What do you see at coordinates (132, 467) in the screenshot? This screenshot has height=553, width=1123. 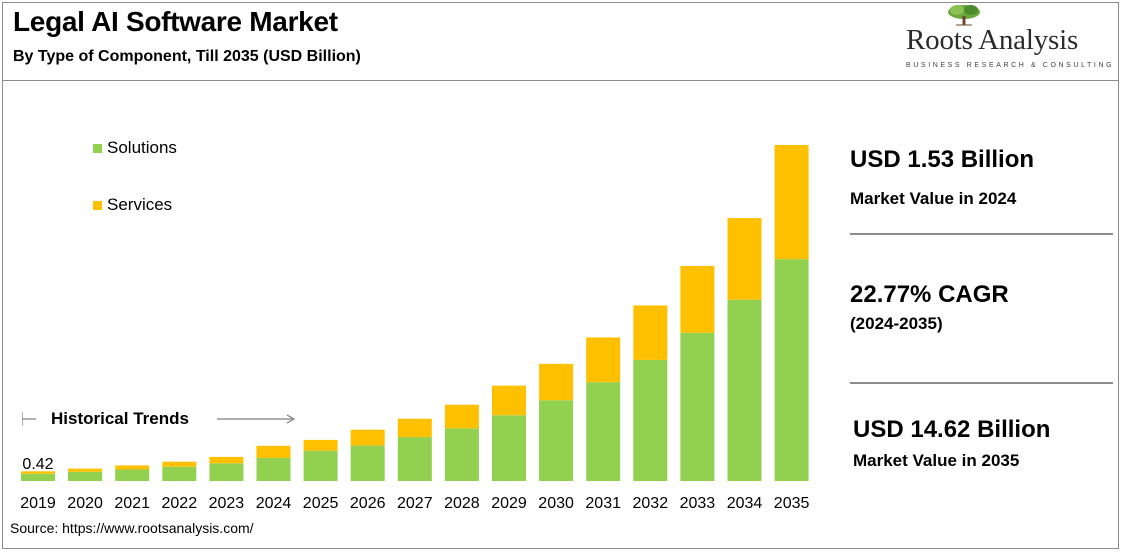 I see `bar-services-2021` at bounding box center [132, 467].